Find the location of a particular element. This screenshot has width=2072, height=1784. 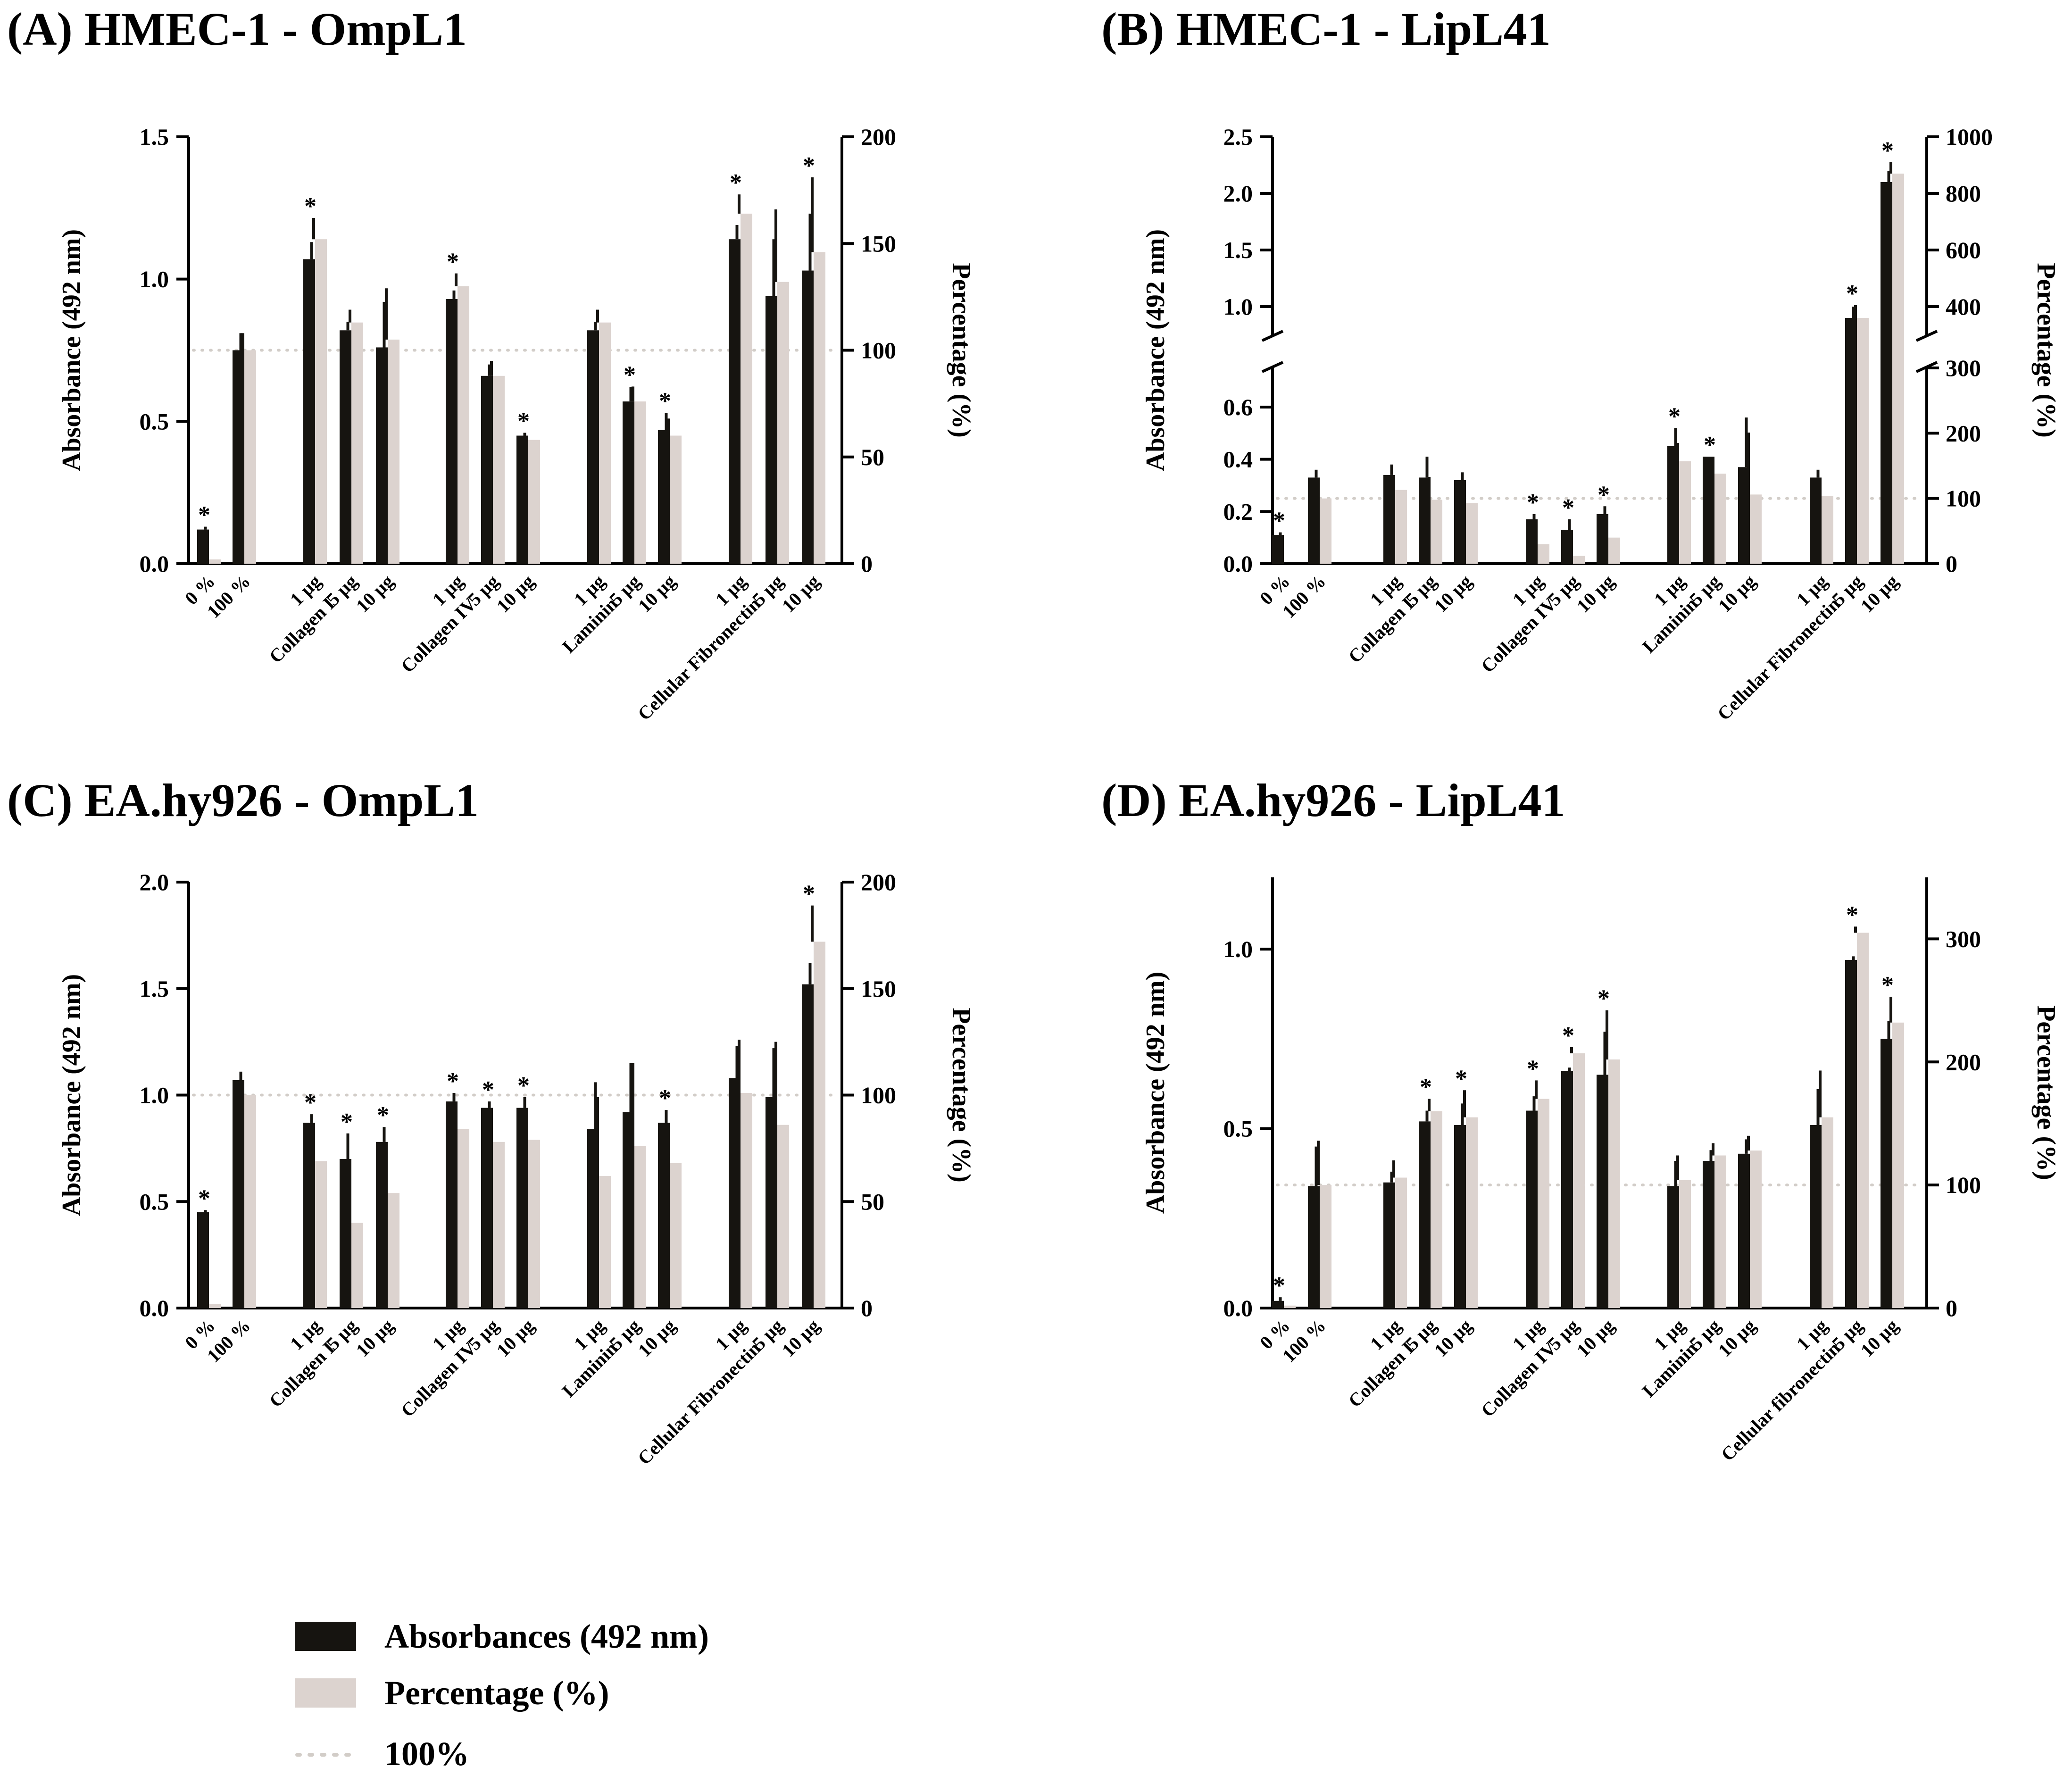

panel-c-y-axis-label: Absorbance (492 nm) is located at coordinates (71, 1095).